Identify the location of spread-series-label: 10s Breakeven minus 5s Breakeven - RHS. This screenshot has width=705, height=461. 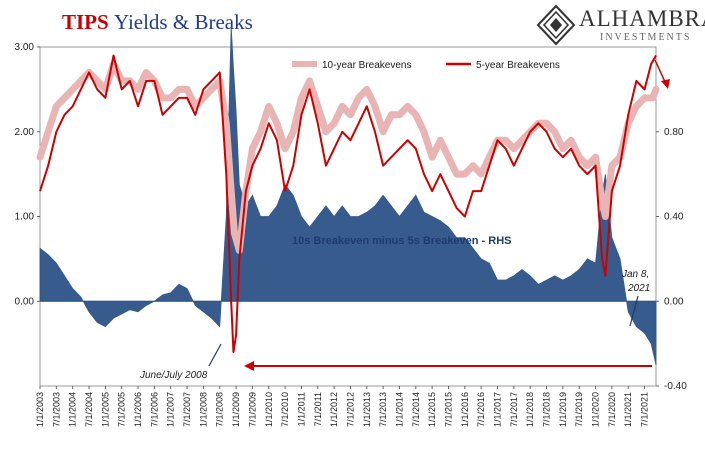
(402, 241).